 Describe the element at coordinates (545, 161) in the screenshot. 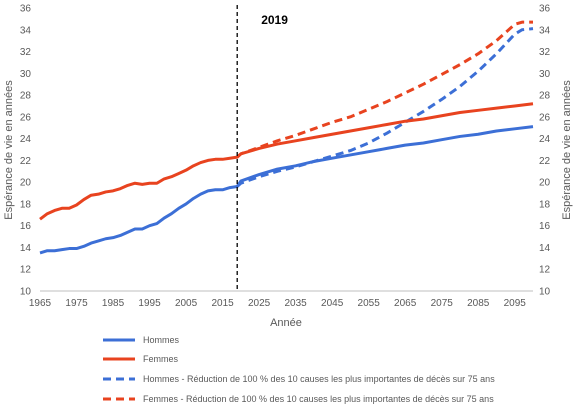

I see `y-tick-label-right: 22` at that location.